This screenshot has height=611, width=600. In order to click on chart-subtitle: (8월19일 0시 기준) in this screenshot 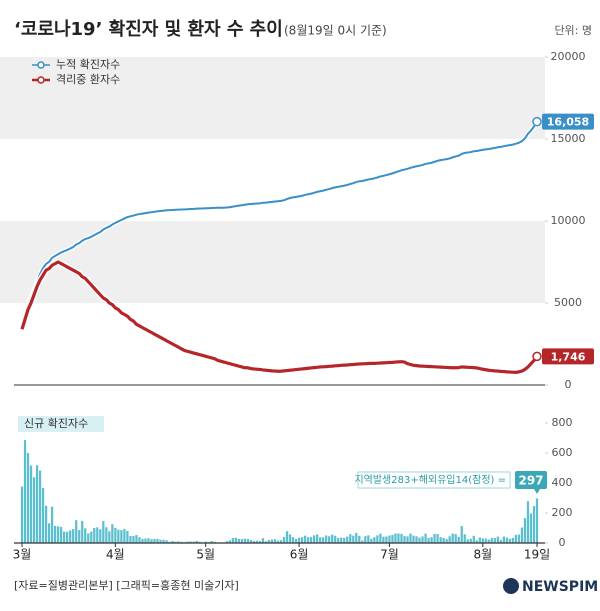, I will do `click(335, 31)`.